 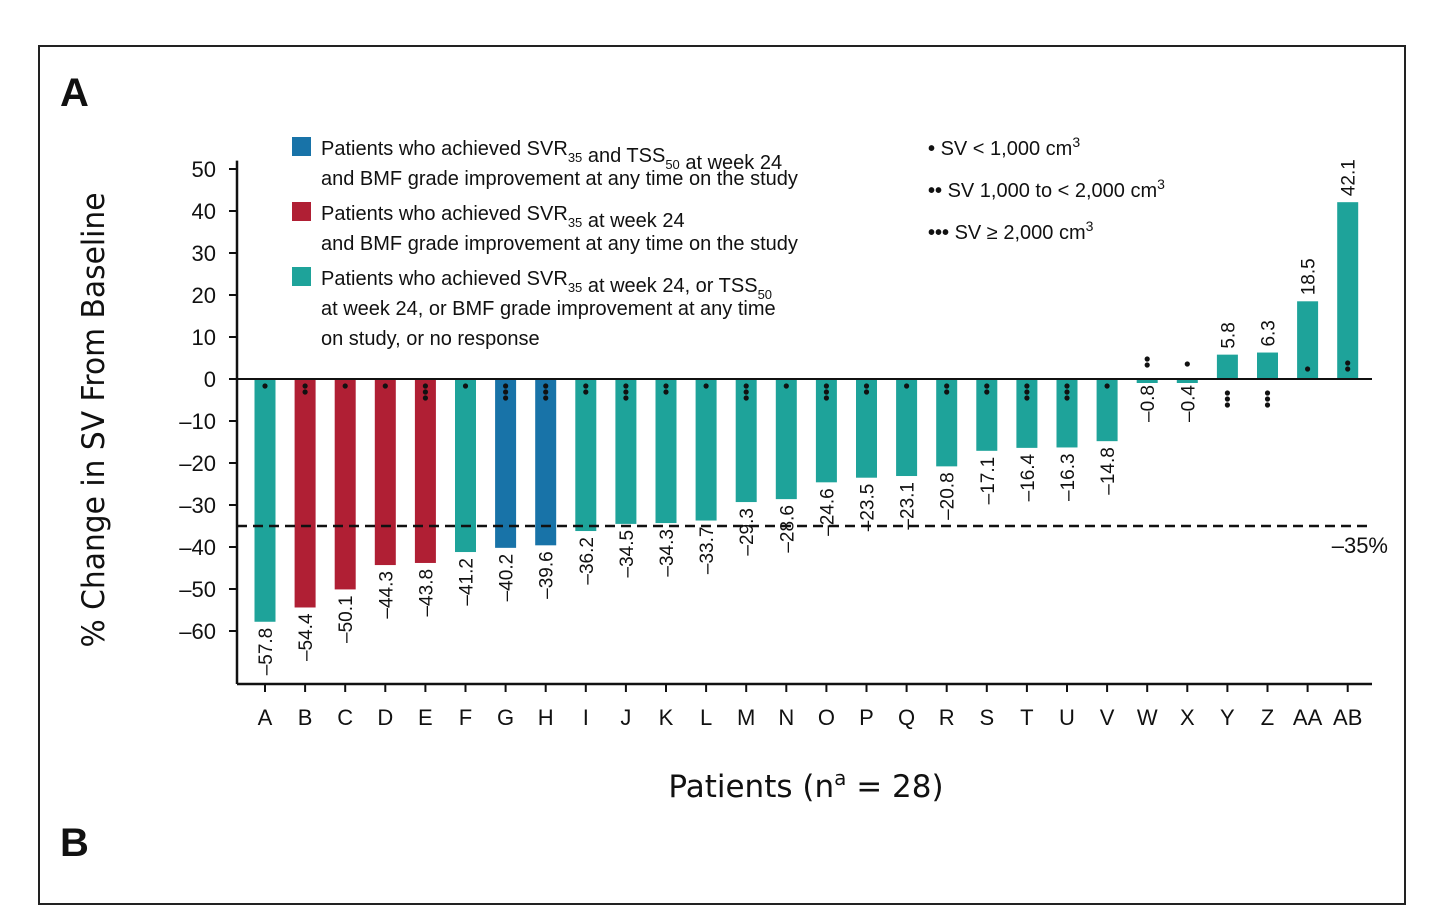 What do you see at coordinates (197, 505) in the screenshot?
I see `y-tick-label: –30` at bounding box center [197, 505].